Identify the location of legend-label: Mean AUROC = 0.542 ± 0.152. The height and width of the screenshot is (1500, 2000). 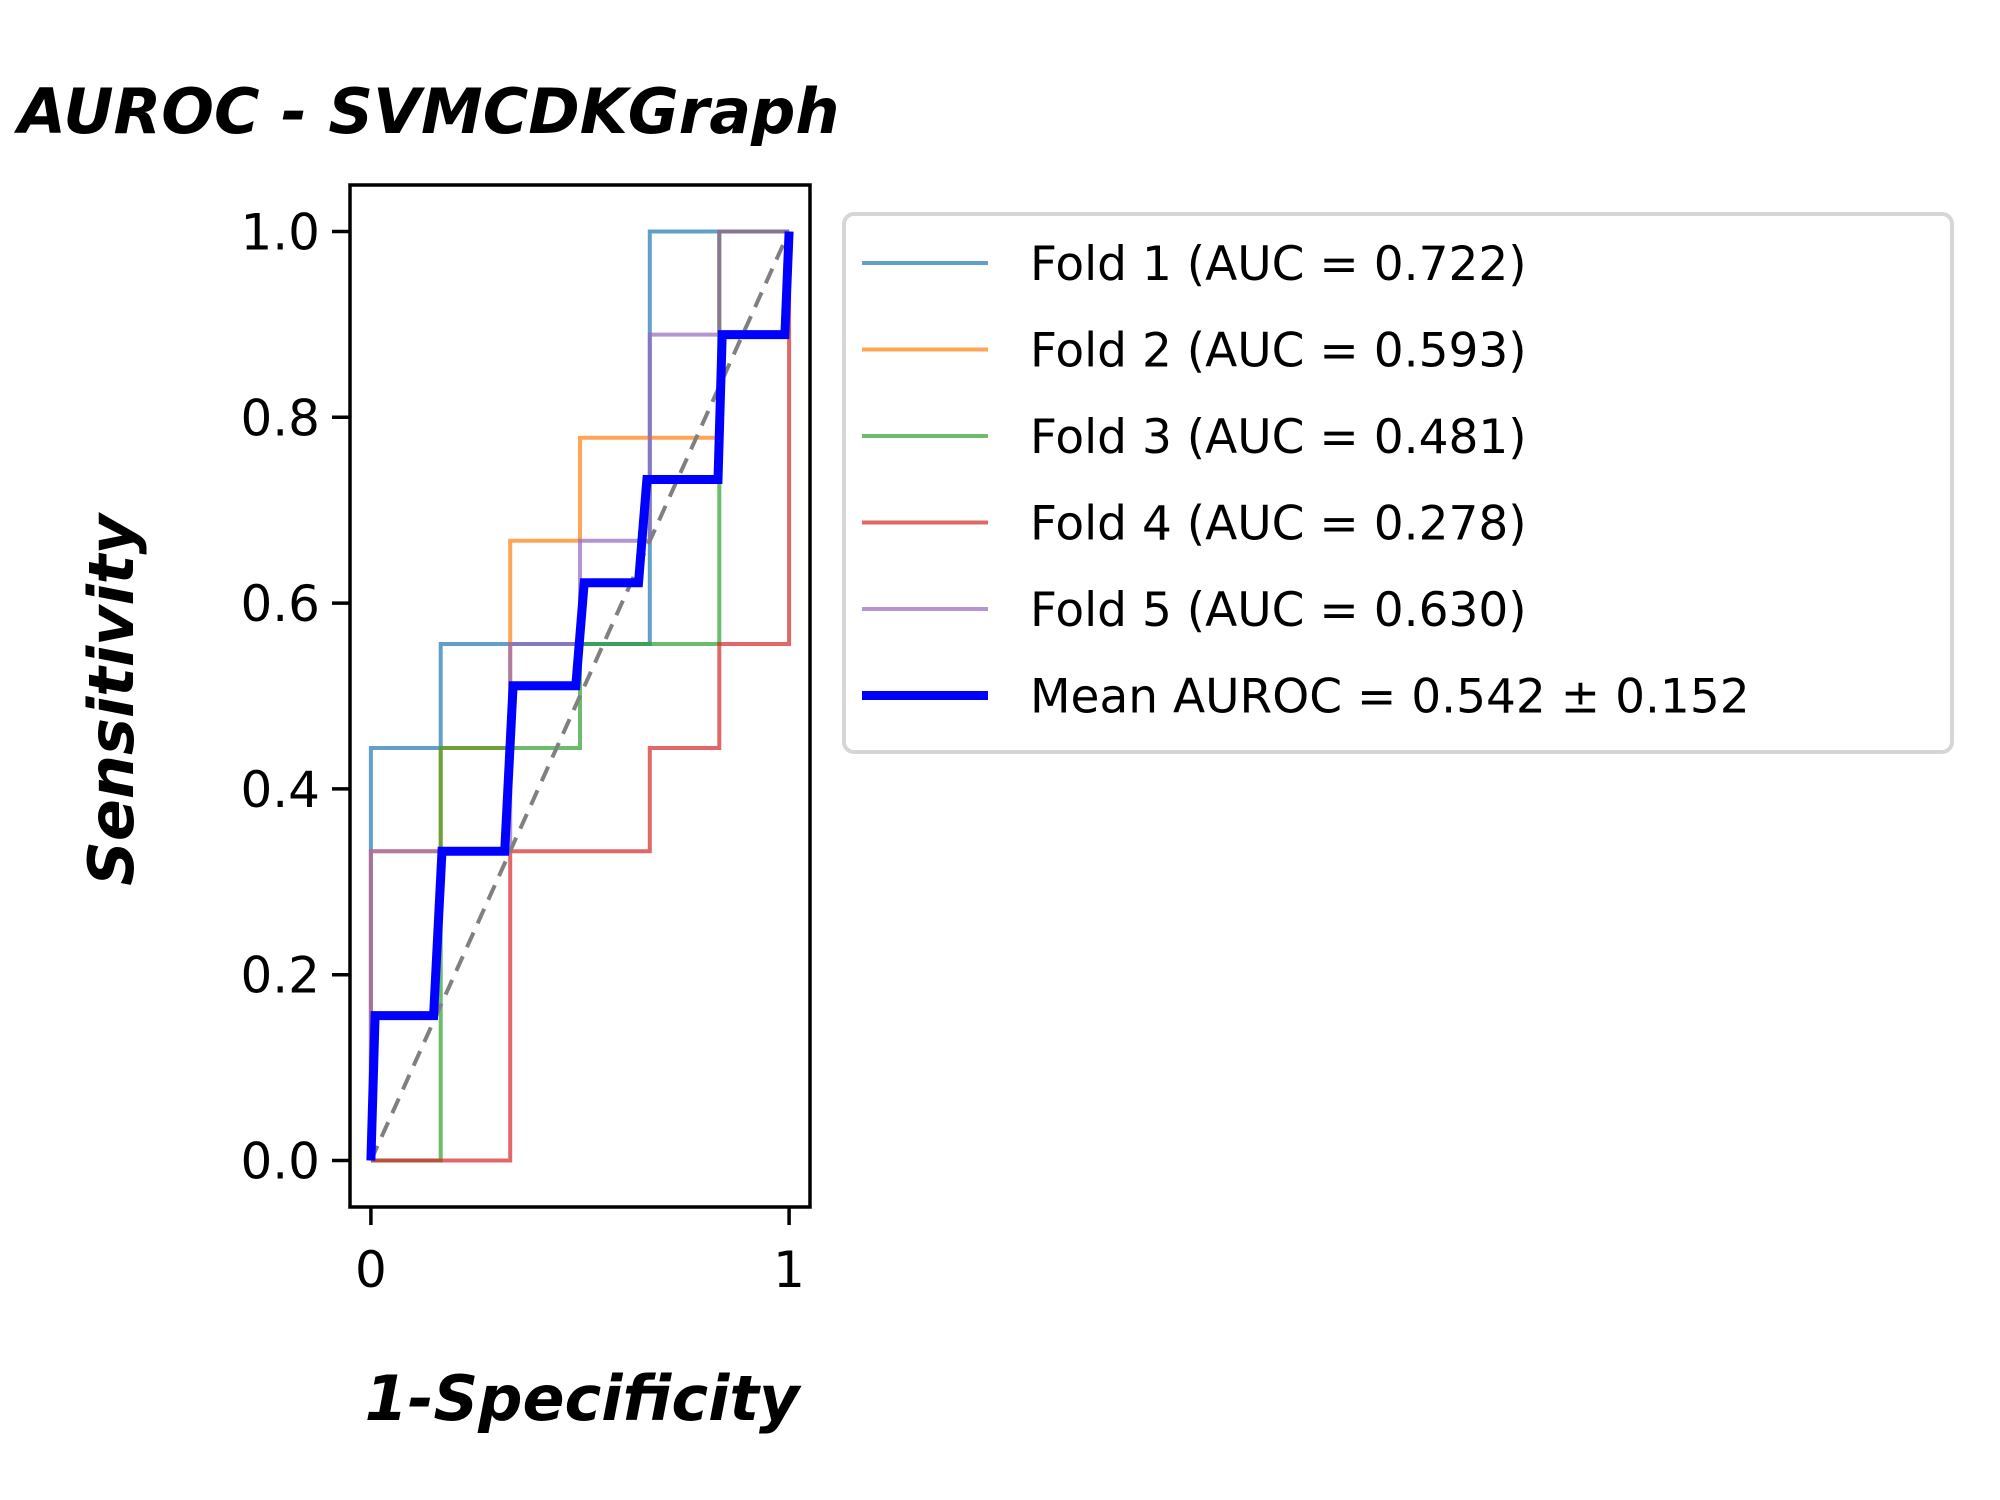
(1390, 697).